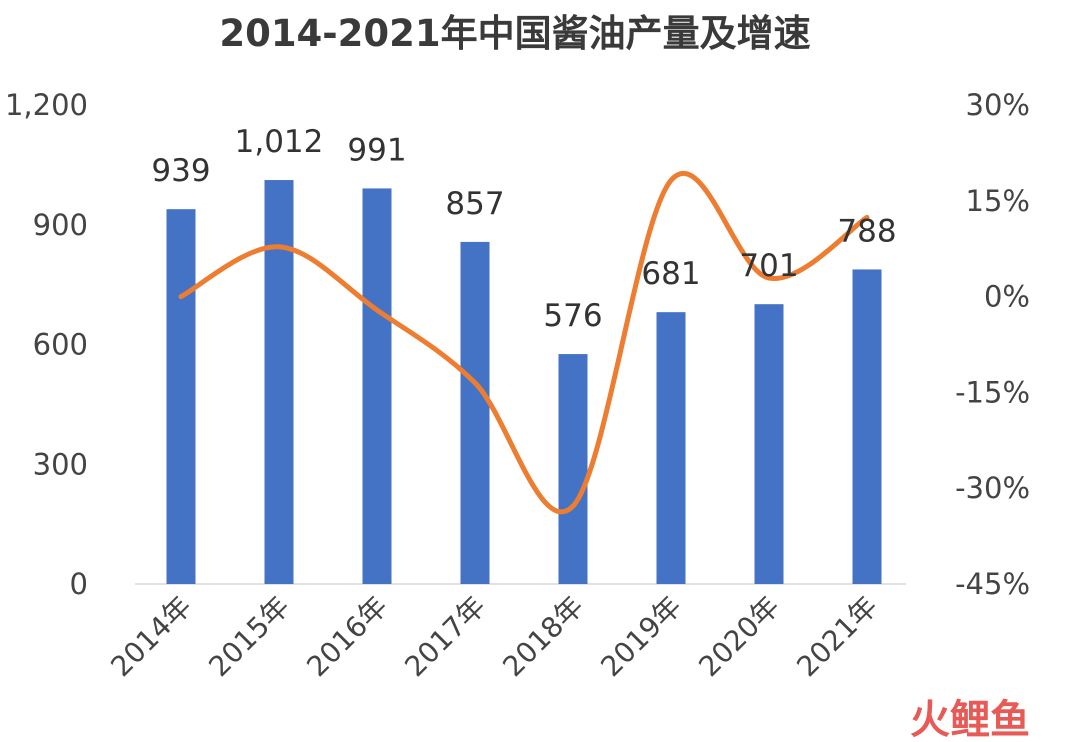 The image size is (1070, 742). What do you see at coordinates (837, 637) in the screenshot?
I see `x-tick-label: 2021年` at bounding box center [837, 637].